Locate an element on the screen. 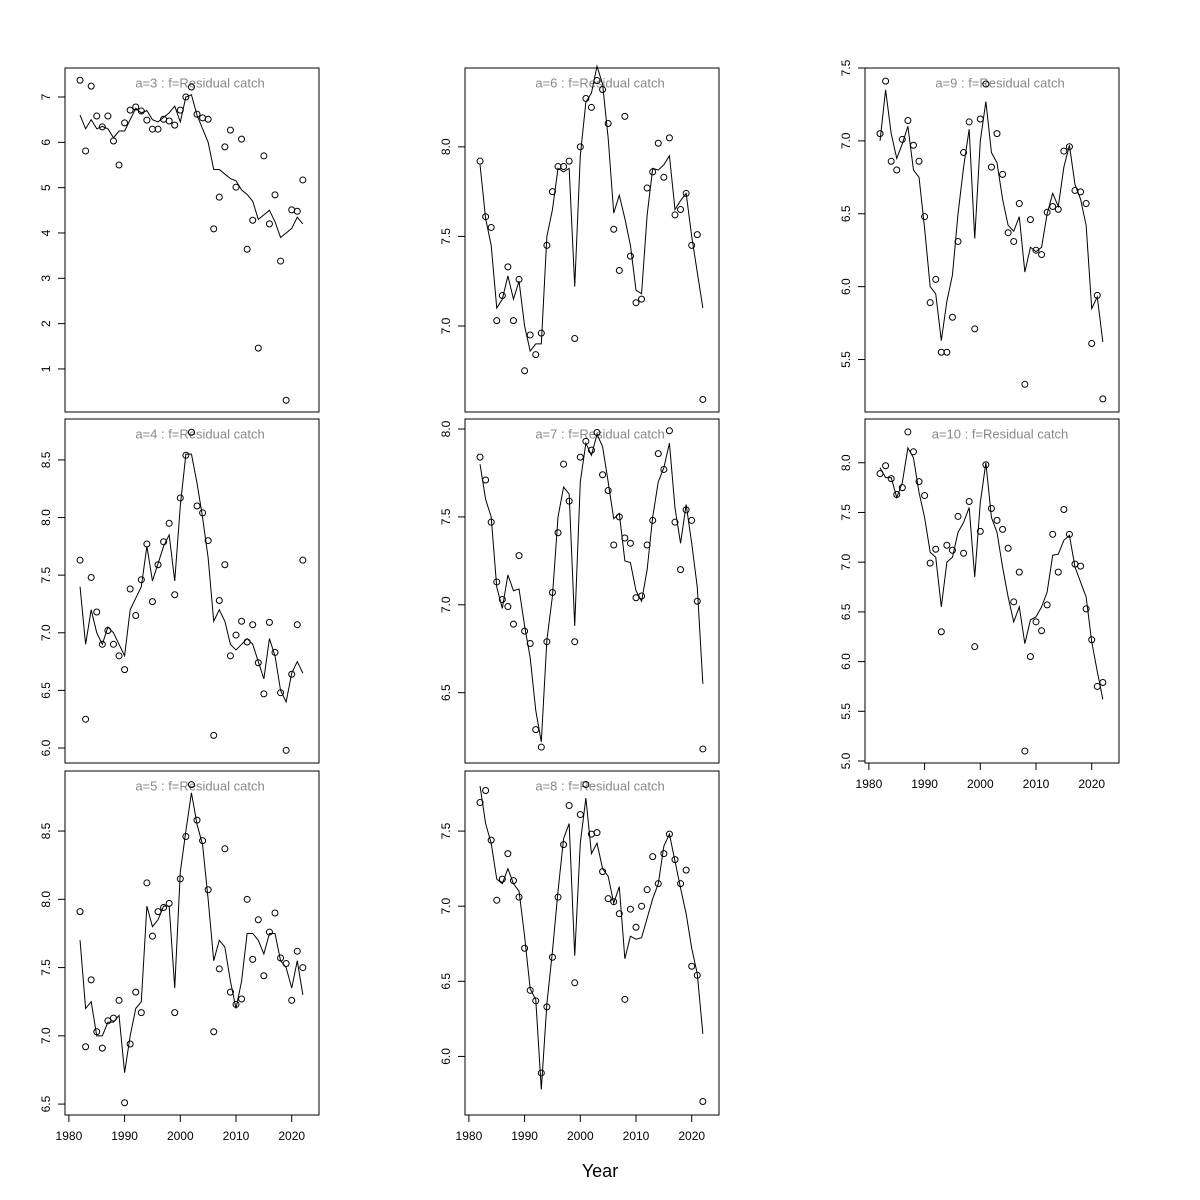  panel-title: a=3 : f=Residual catch is located at coordinates (199, 82).